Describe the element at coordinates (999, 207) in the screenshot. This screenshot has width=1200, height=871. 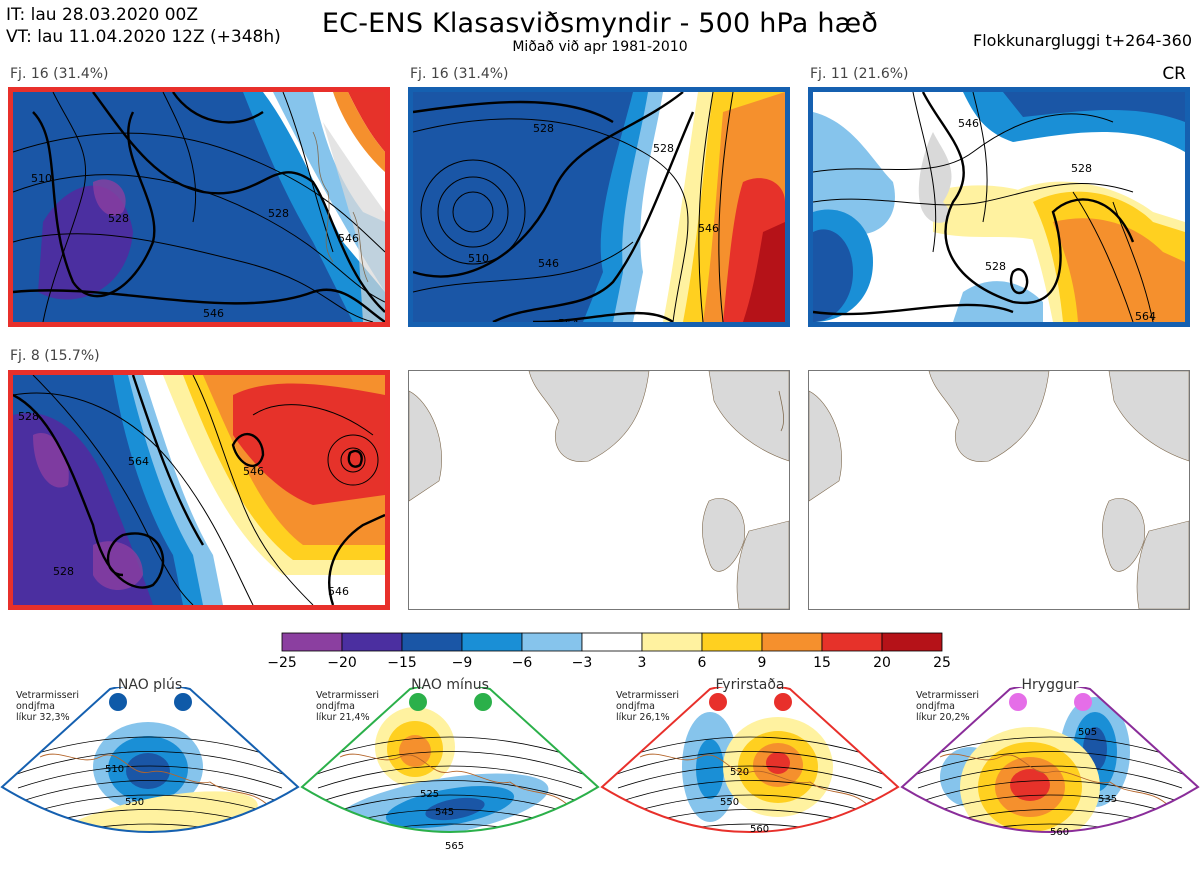
I see `cluster-map-3: 546 528 528 564` at that location.